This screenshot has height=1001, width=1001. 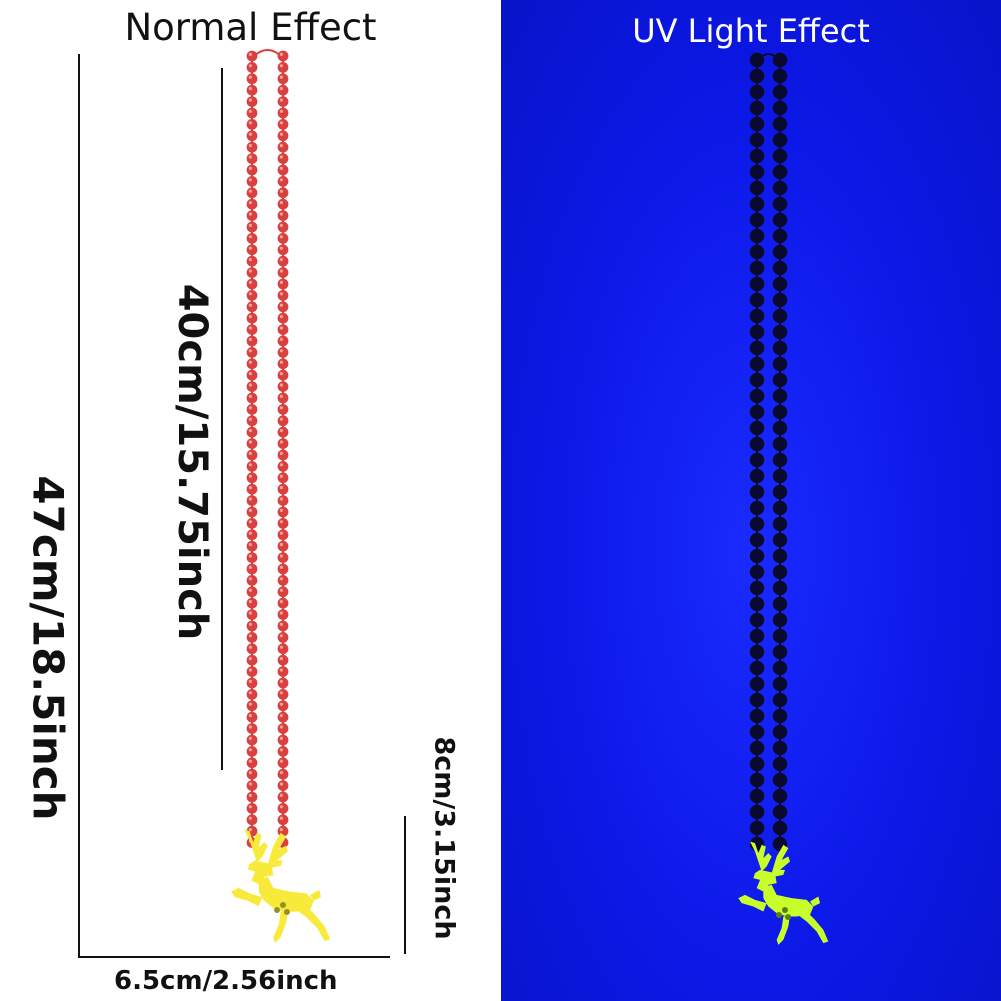 I want to click on pendant-height-line, so click(x=405, y=885).